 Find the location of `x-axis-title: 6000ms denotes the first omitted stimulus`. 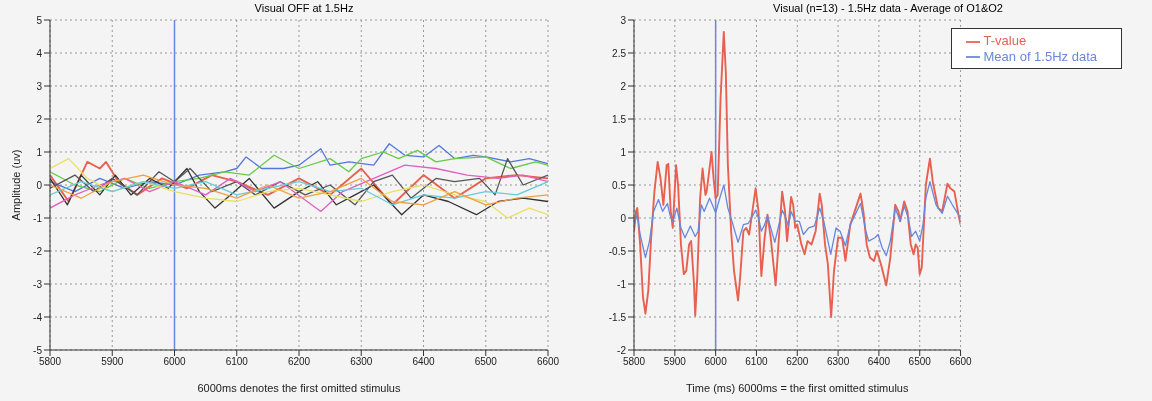

x-axis-title: 6000ms denotes the first omitted stimulus is located at coordinates (299, 388).